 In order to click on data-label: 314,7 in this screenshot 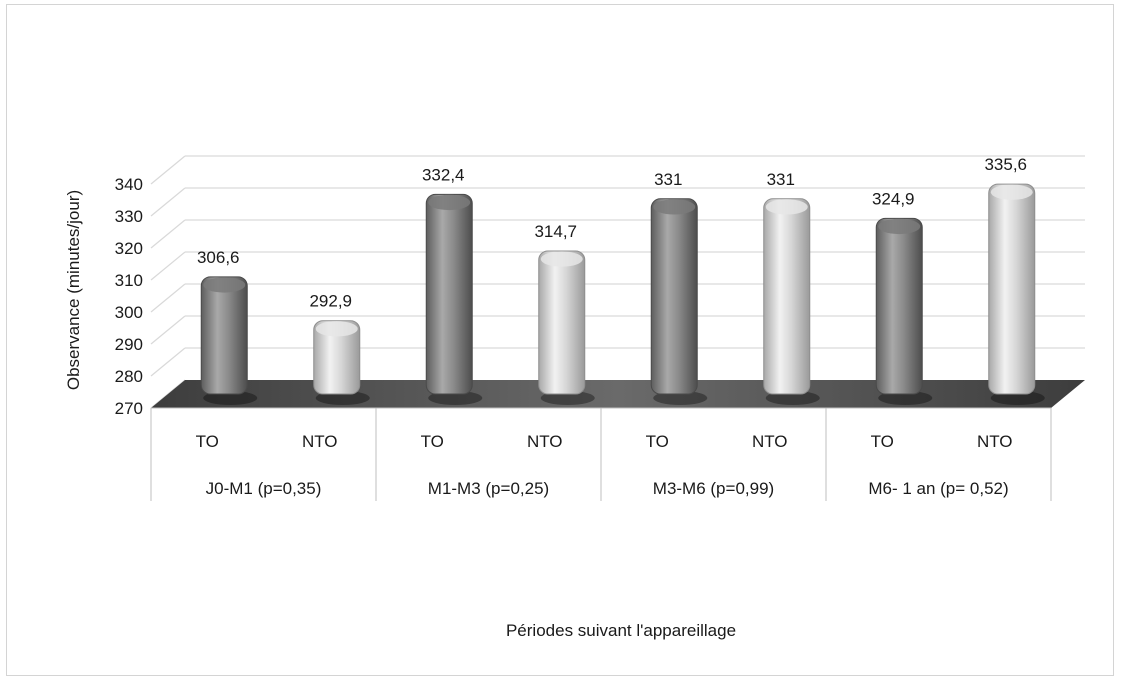, I will do `click(555, 231)`.